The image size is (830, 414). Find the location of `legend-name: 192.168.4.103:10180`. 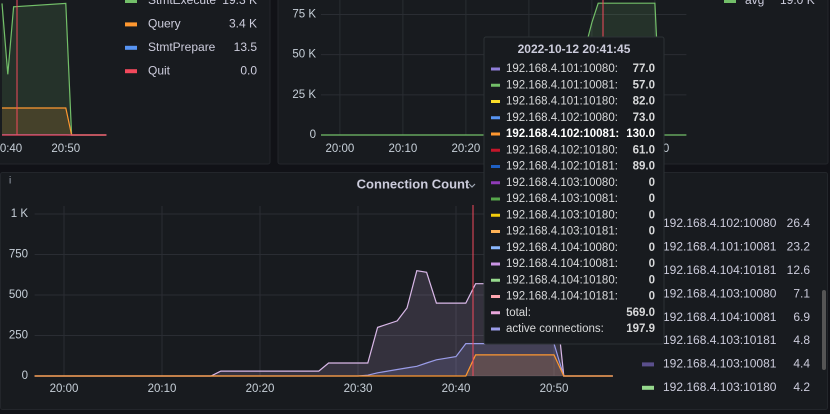

legend-name: 192.168.4.103:10180 is located at coordinates (720, 387).